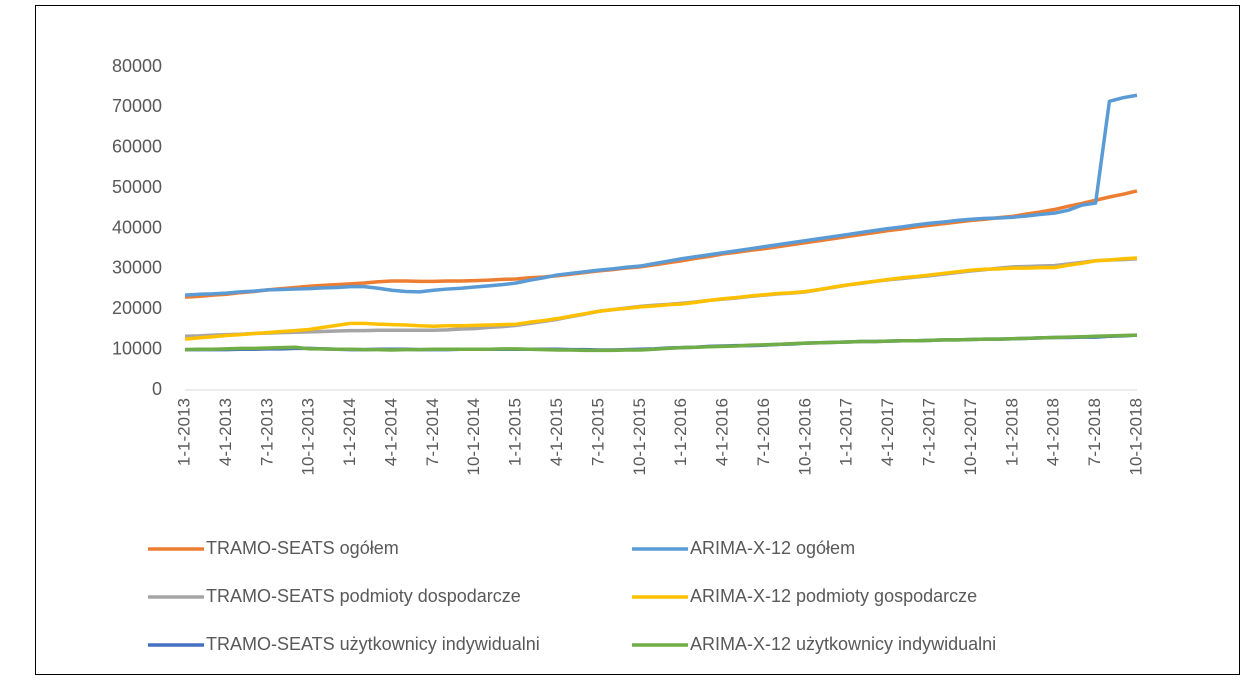 This screenshot has width=1246, height=685. Describe the element at coordinates (833, 596) in the screenshot. I see `legend-label: ARIMA-X-12 podmioty gospodarcze` at that location.